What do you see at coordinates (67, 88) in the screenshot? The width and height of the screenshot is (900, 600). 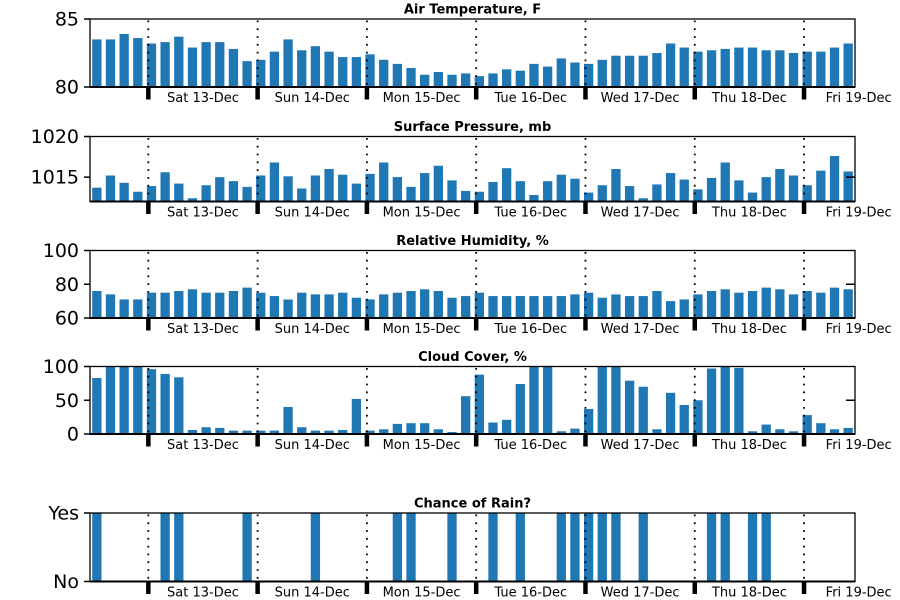 I see `y-tick-label: 80` at bounding box center [67, 88].